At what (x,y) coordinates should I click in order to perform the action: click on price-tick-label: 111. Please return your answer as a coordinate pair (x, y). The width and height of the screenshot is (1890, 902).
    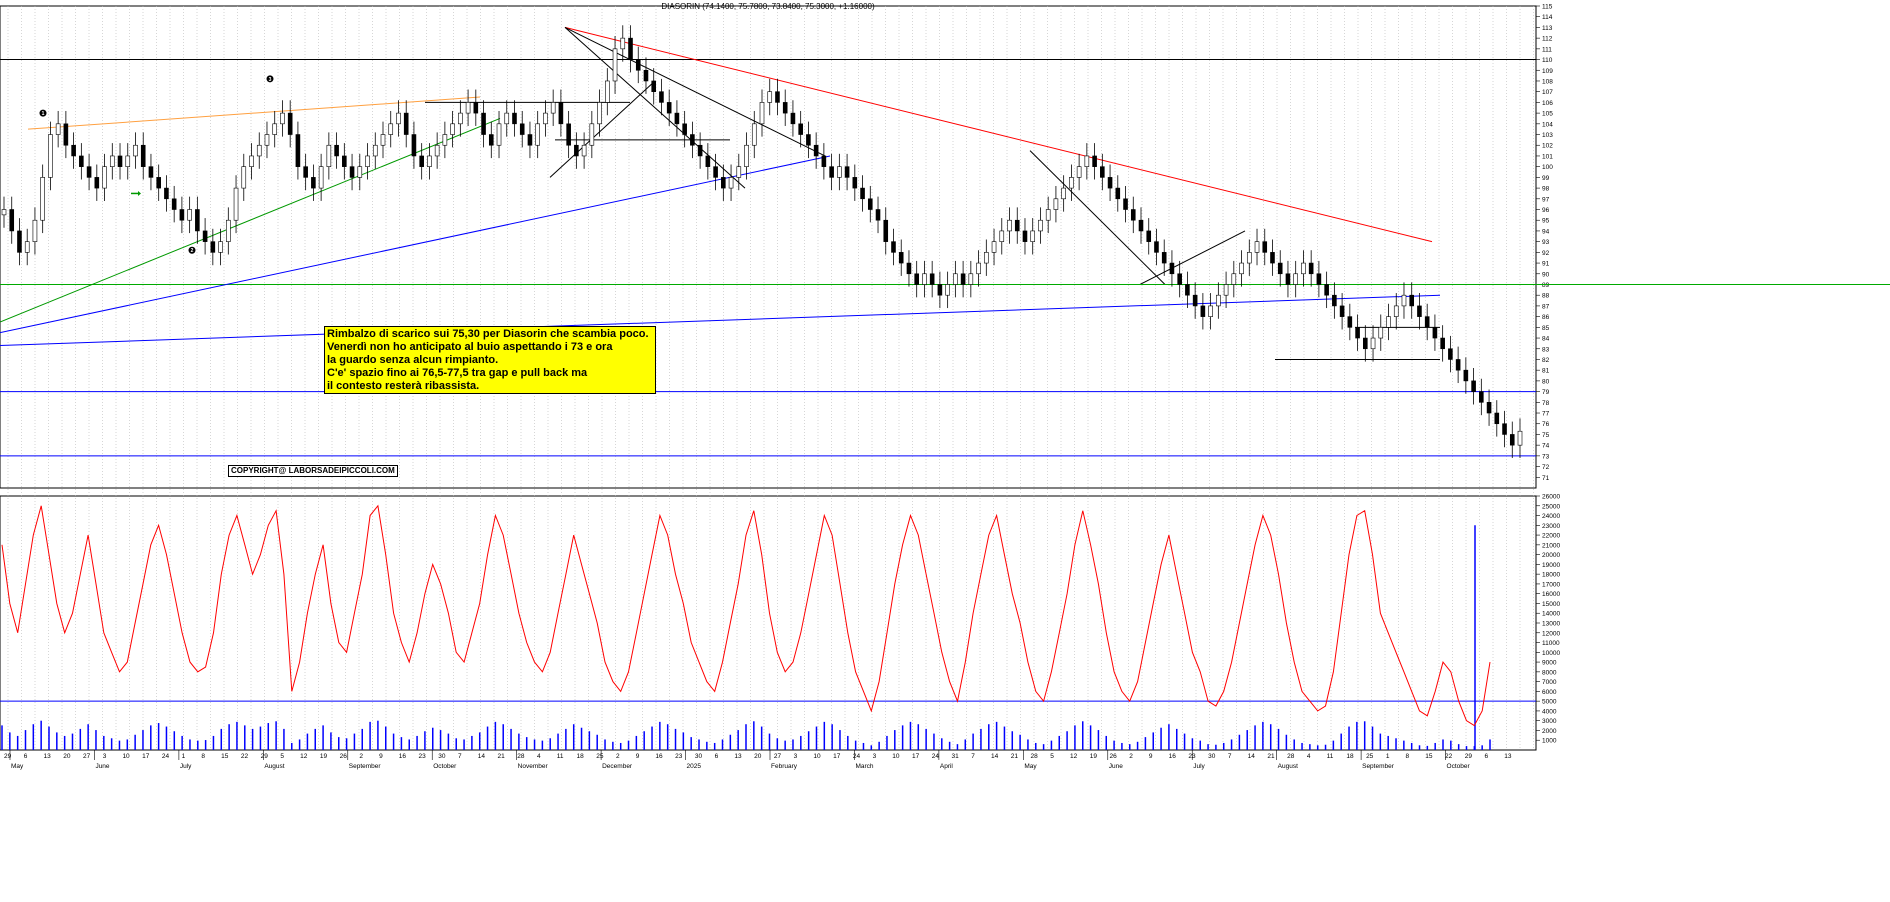
    Looking at the image, I should click on (1547, 49).